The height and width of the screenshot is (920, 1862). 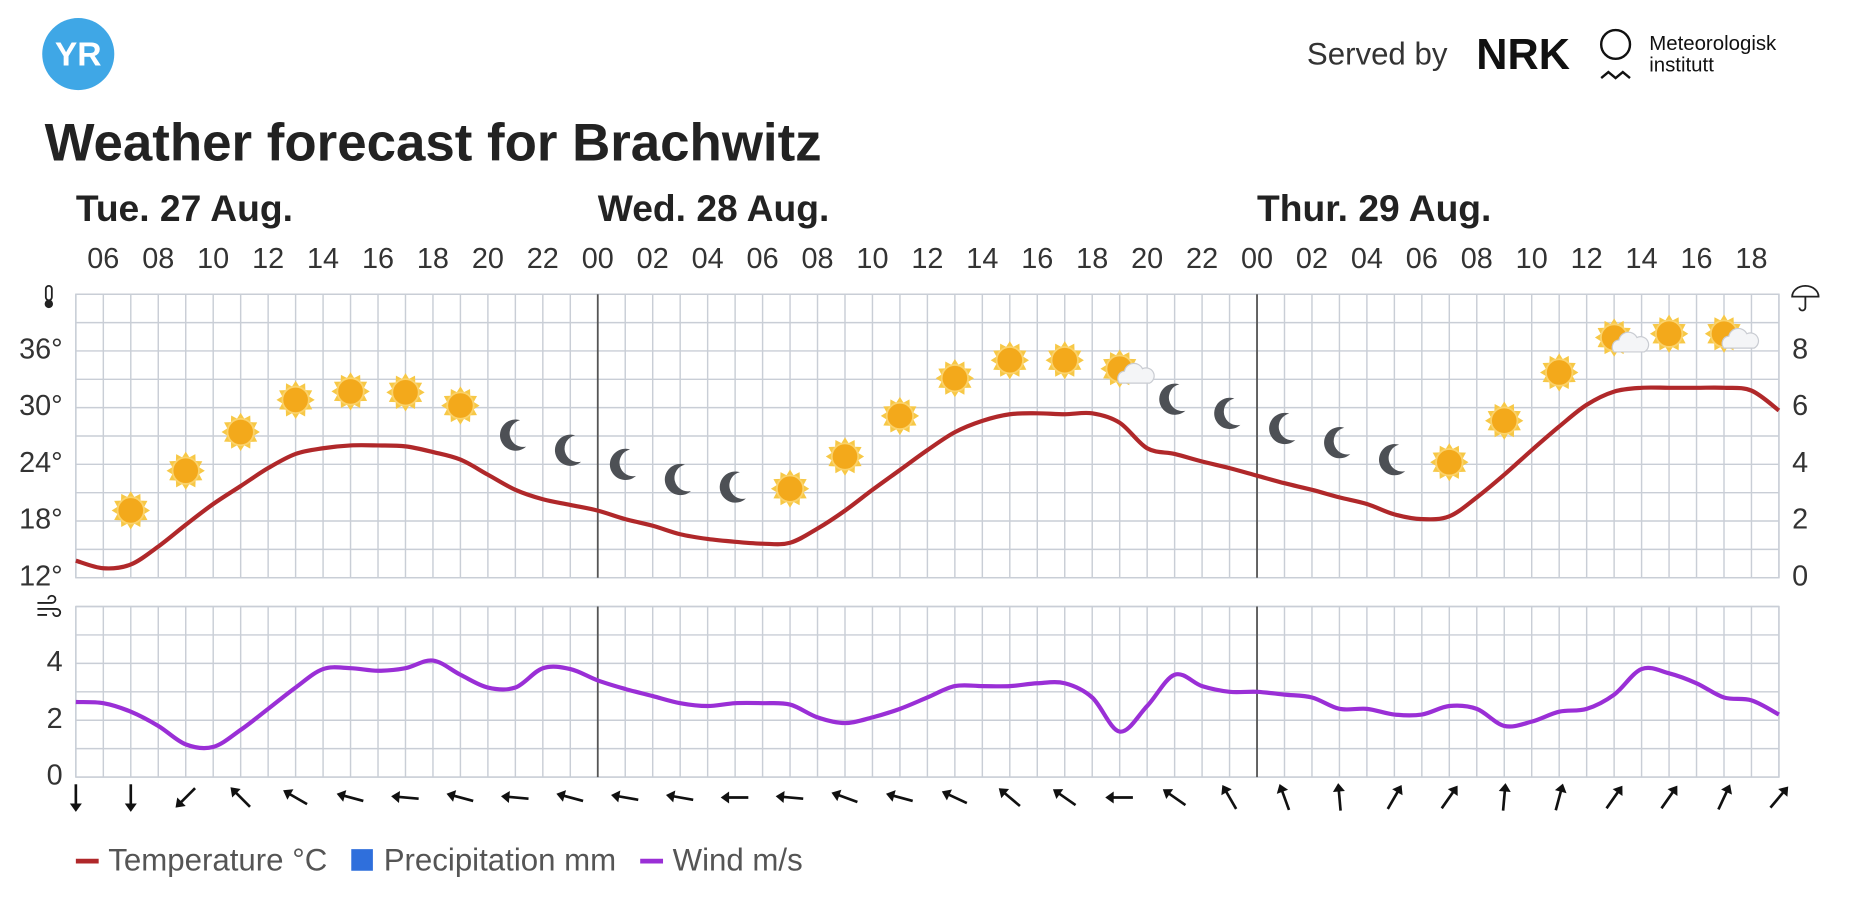 What do you see at coordinates (55, 776) in the screenshot?
I see `wind-tick-label: 0` at bounding box center [55, 776].